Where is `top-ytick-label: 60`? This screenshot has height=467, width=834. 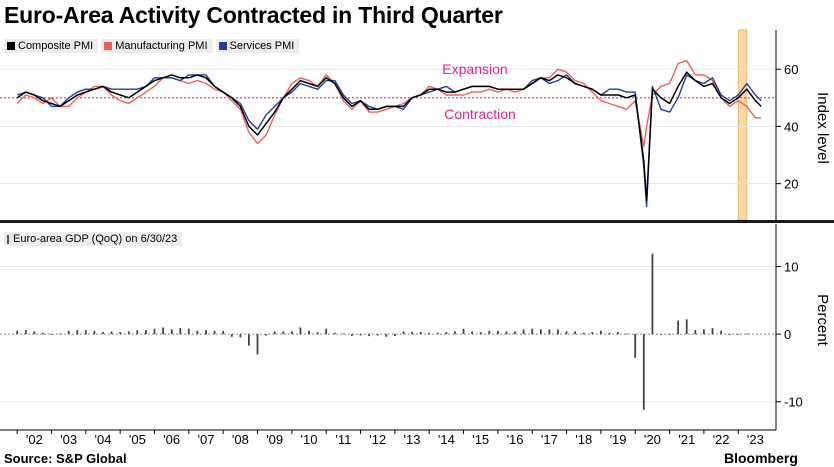 top-ytick-label: 60 is located at coordinates (791, 69).